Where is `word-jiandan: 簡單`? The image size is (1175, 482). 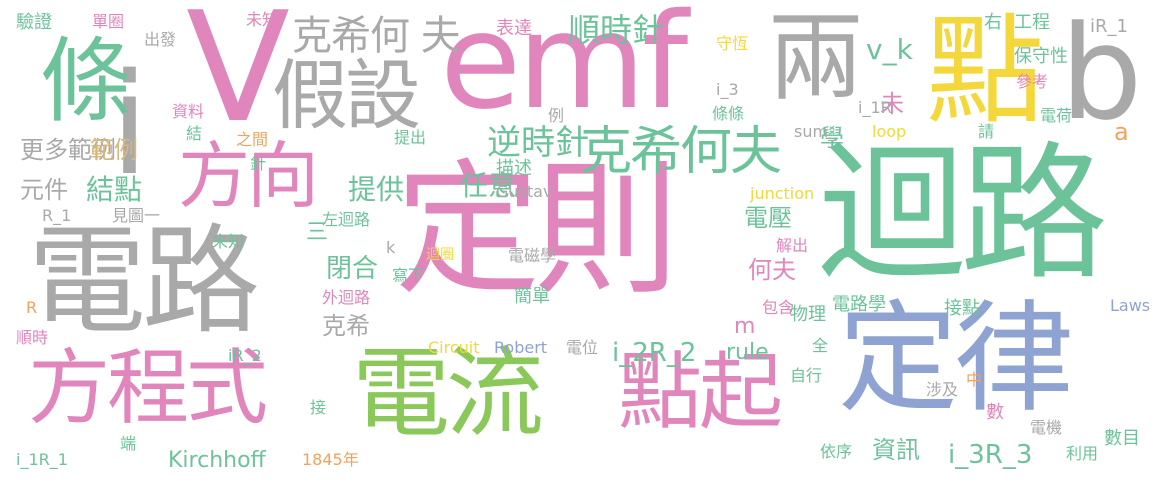 word-jiandan: 簡單 is located at coordinates (532, 296).